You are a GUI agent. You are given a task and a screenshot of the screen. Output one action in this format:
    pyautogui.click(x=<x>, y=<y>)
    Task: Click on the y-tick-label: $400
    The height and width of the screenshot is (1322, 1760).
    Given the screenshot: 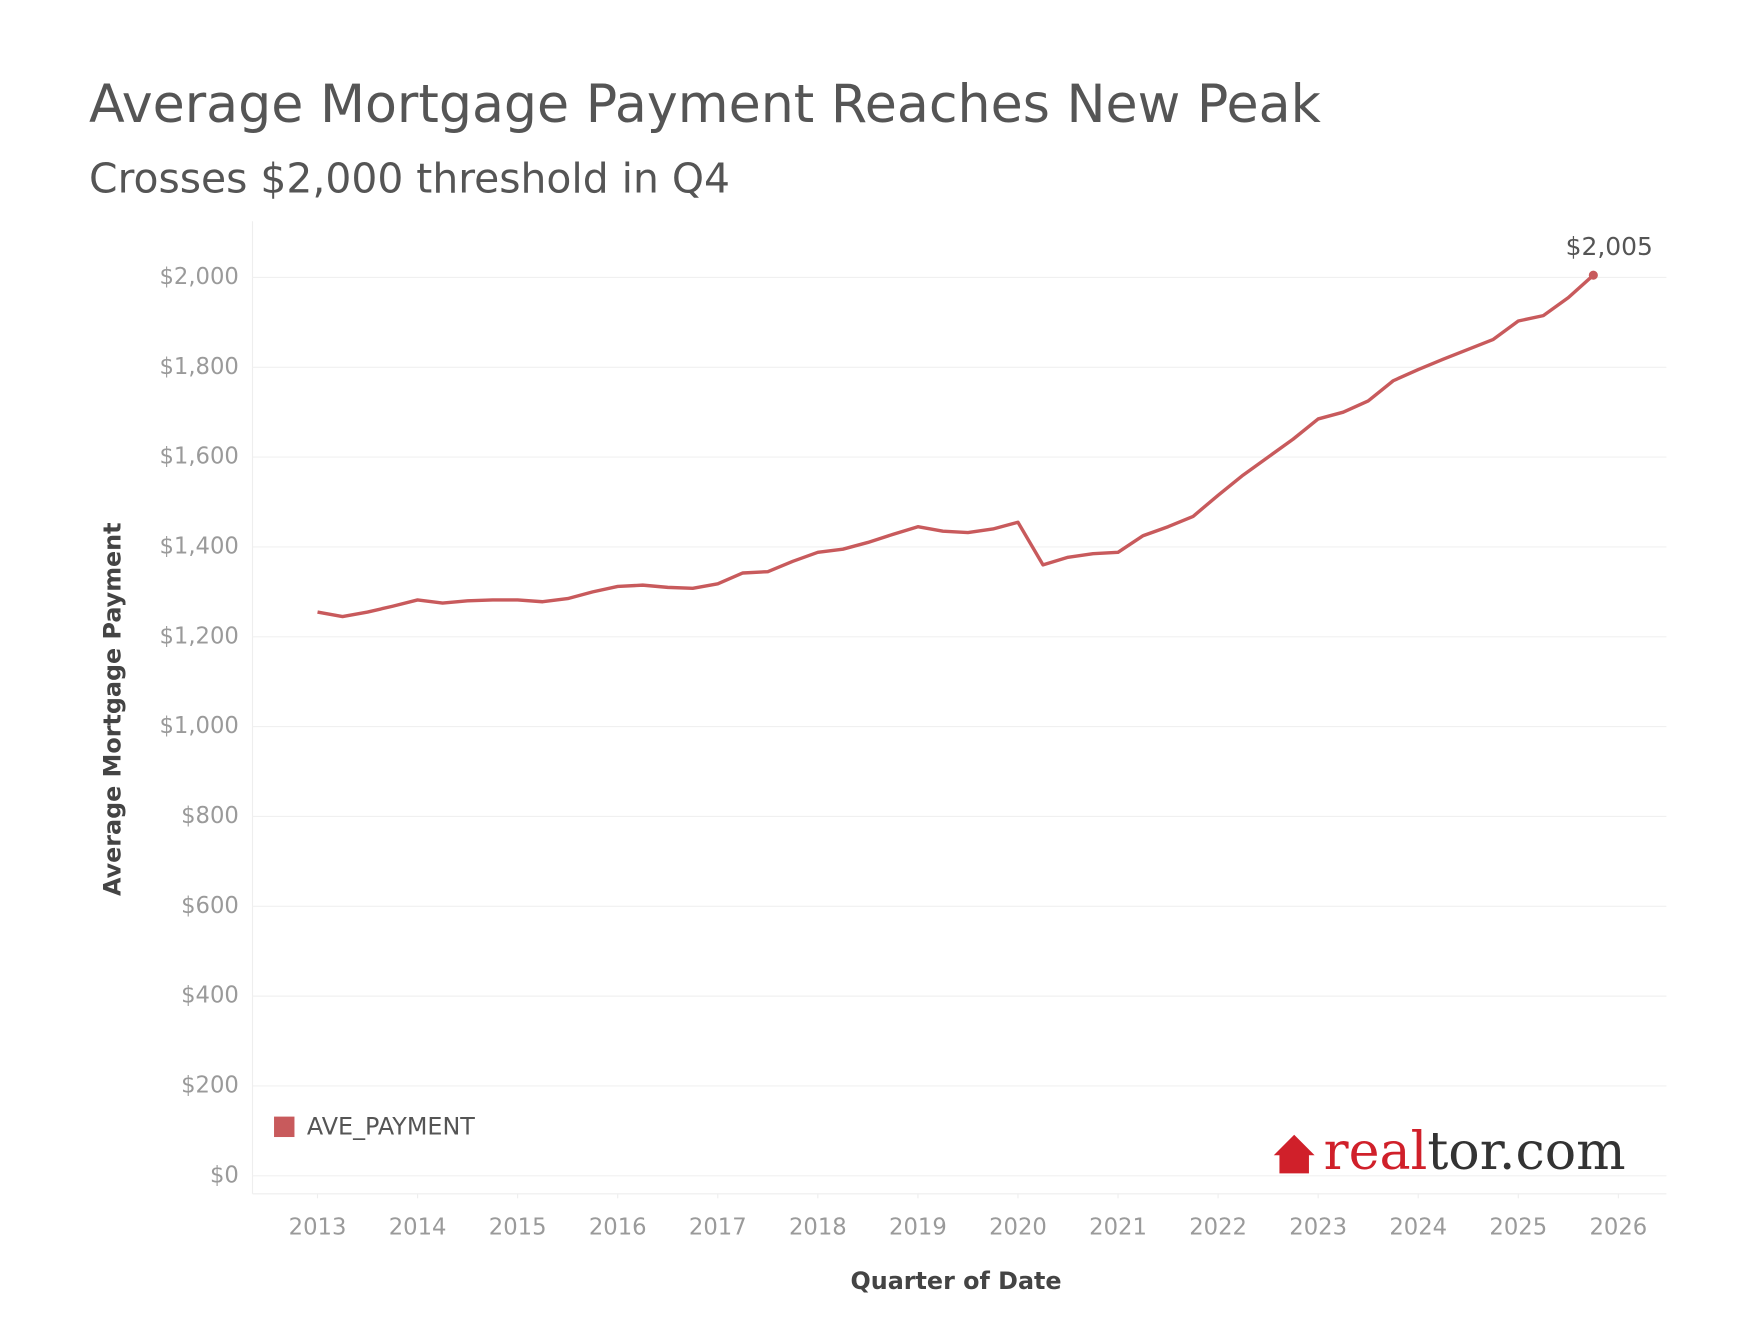 What is the action you would take?
    pyautogui.click(x=210, y=996)
    